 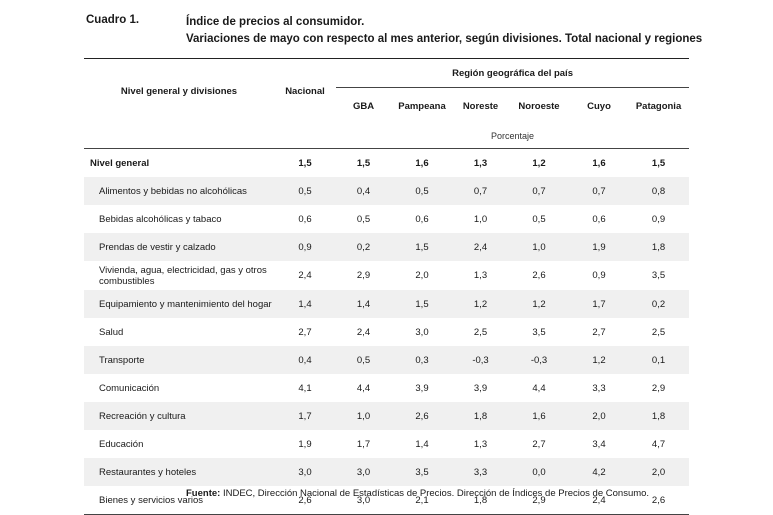 I want to click on col-header-noroeste: Noroeste, so click(x=539, y=106).